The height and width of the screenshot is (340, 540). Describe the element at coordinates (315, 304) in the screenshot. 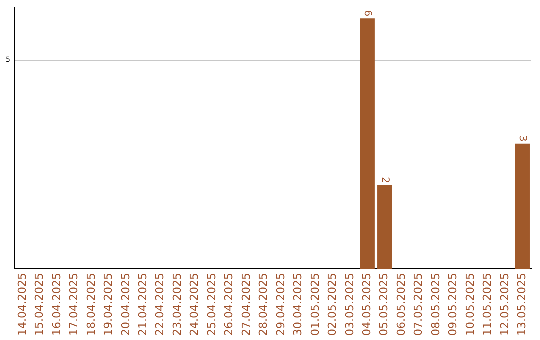

I see `x-tick-label: 01.05.2025` at that location.